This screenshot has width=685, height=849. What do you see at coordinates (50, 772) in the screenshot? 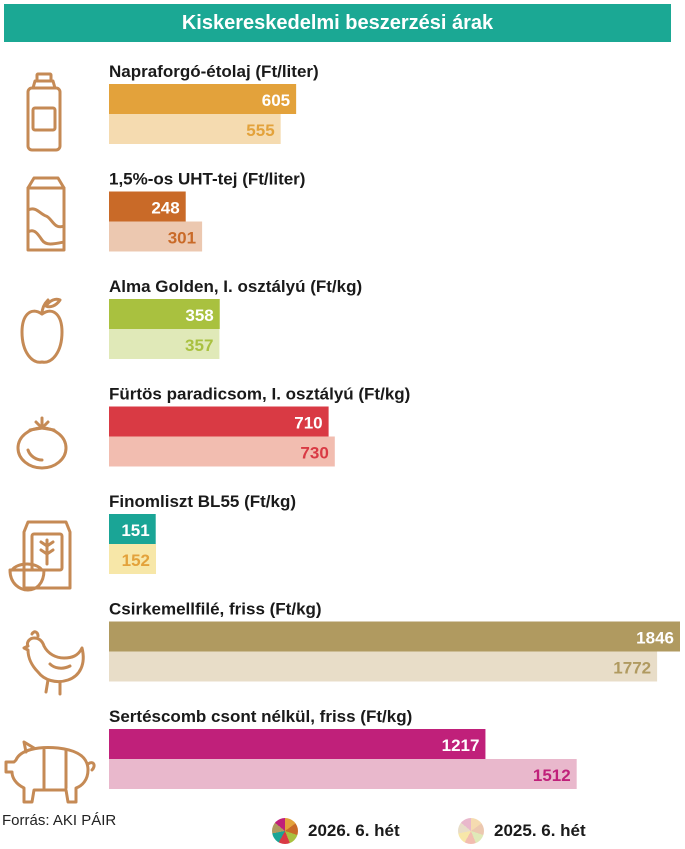
I see `pig-icon` at bounding box center [50, 772].